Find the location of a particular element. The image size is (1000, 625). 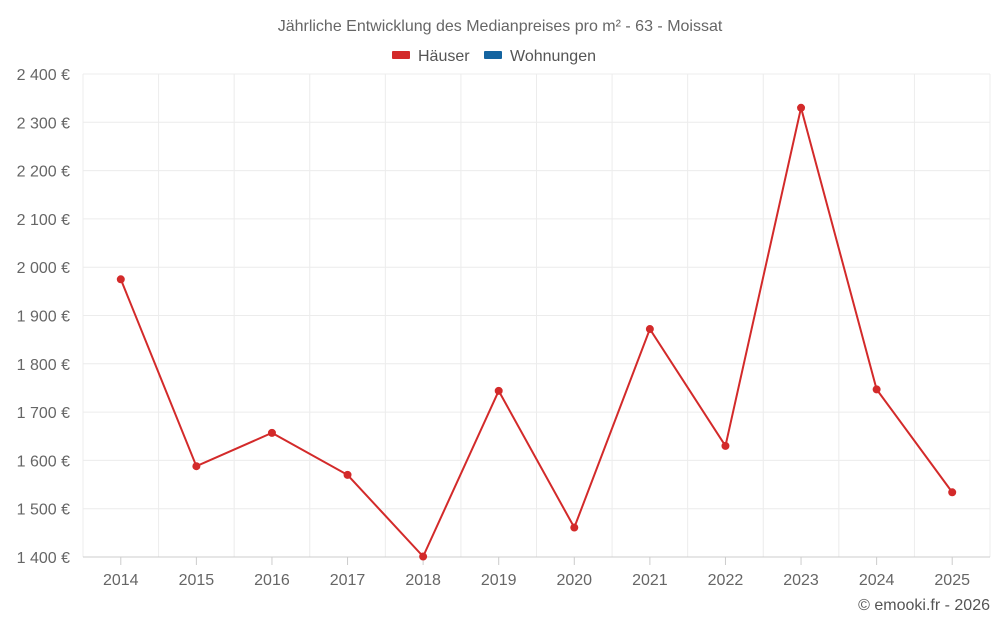

legend-label-haeuser: Häuser is located at coordinates (444, 56).